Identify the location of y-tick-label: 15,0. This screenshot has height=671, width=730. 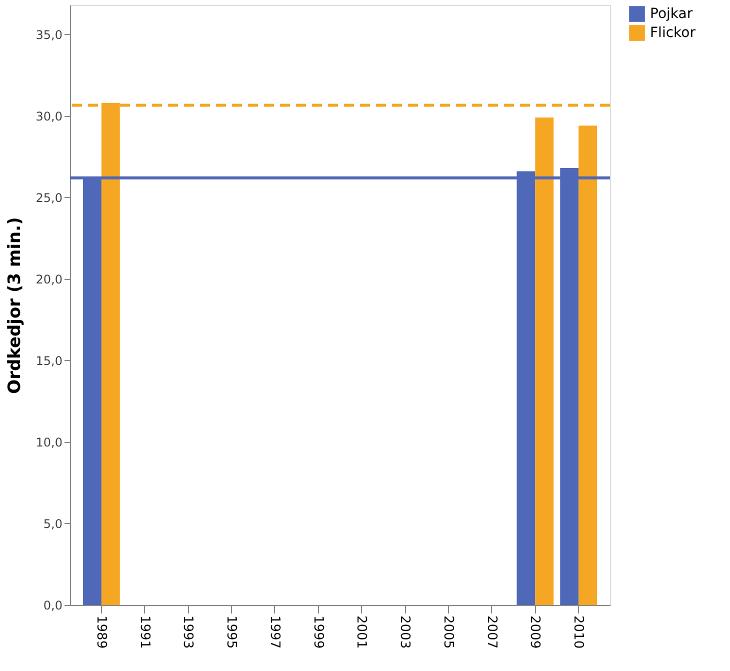
(49, 361).